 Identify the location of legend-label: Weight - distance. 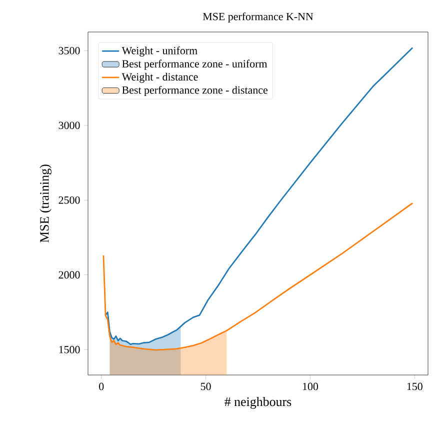
(160, 77).